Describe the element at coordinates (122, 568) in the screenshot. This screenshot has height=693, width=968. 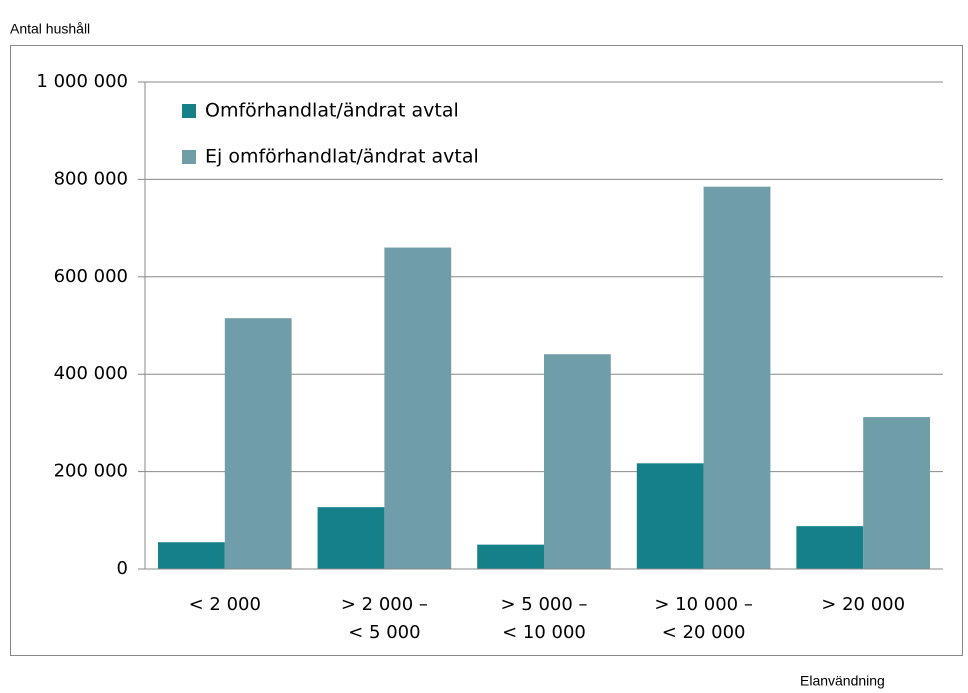
I see `y-tick-label: 0` at that location.